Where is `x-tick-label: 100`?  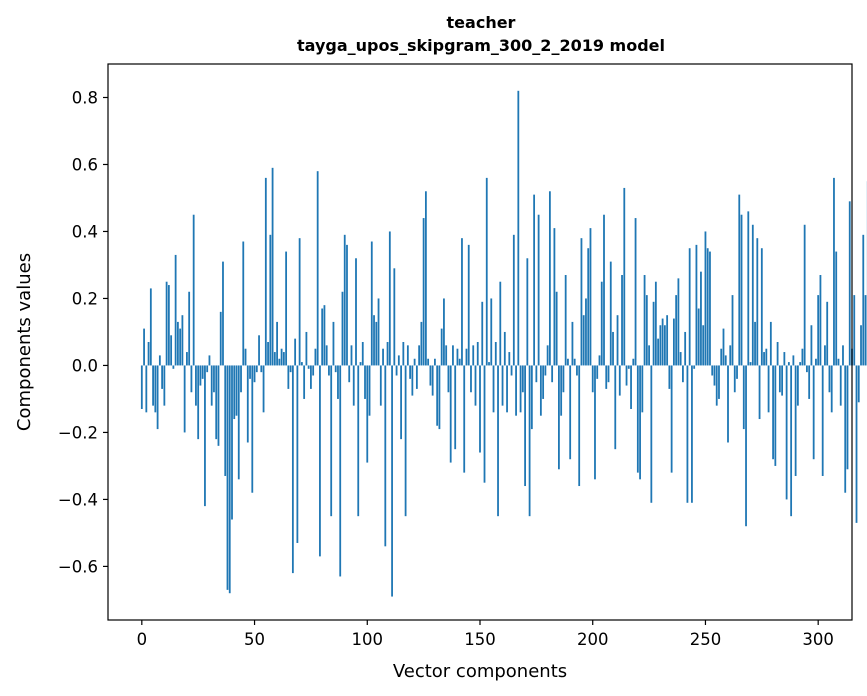 x-tick-label: 100 is located at coordinates (368, 639).